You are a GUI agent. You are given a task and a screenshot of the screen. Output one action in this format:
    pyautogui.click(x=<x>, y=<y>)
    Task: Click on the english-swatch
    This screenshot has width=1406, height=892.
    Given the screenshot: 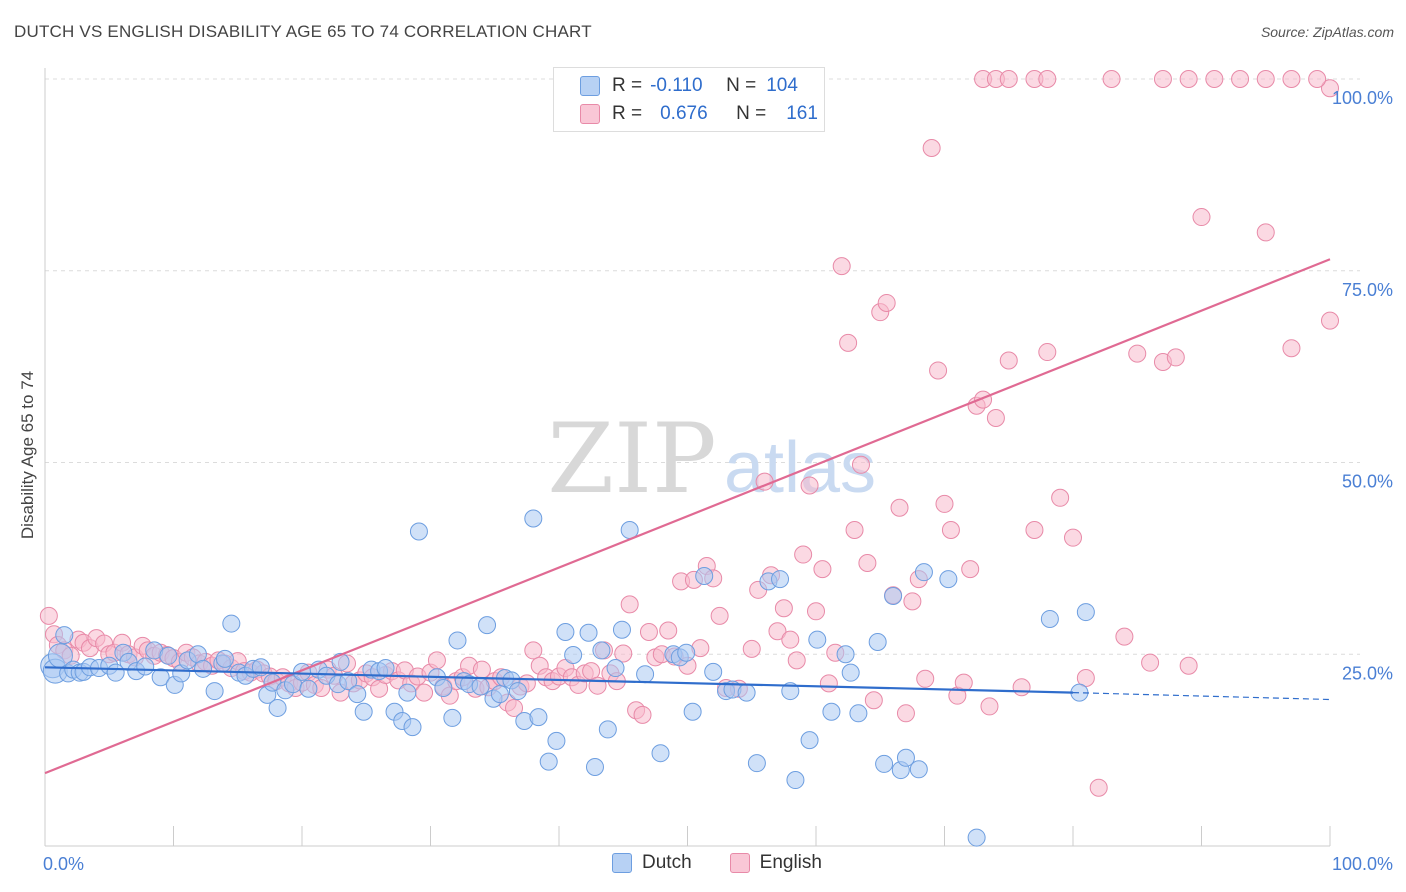 What is the action you would take?
    pyautogui.click(x=590, y=114)
    